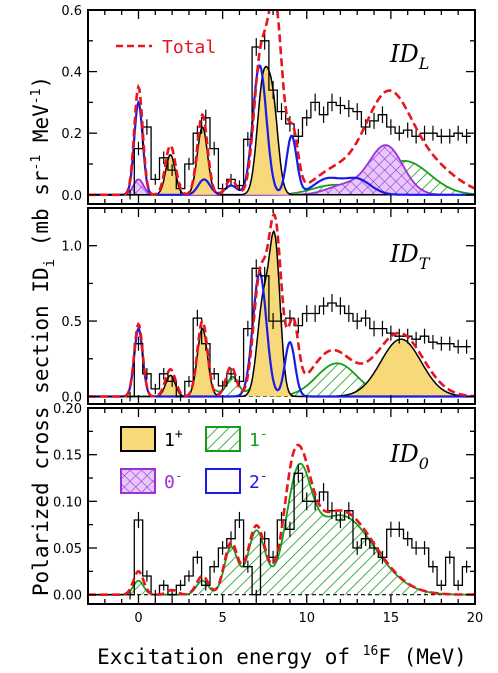  Describe the element at coordinates (223, 439) in the screenshot. I see `legend-1minus-swatch` at that location.